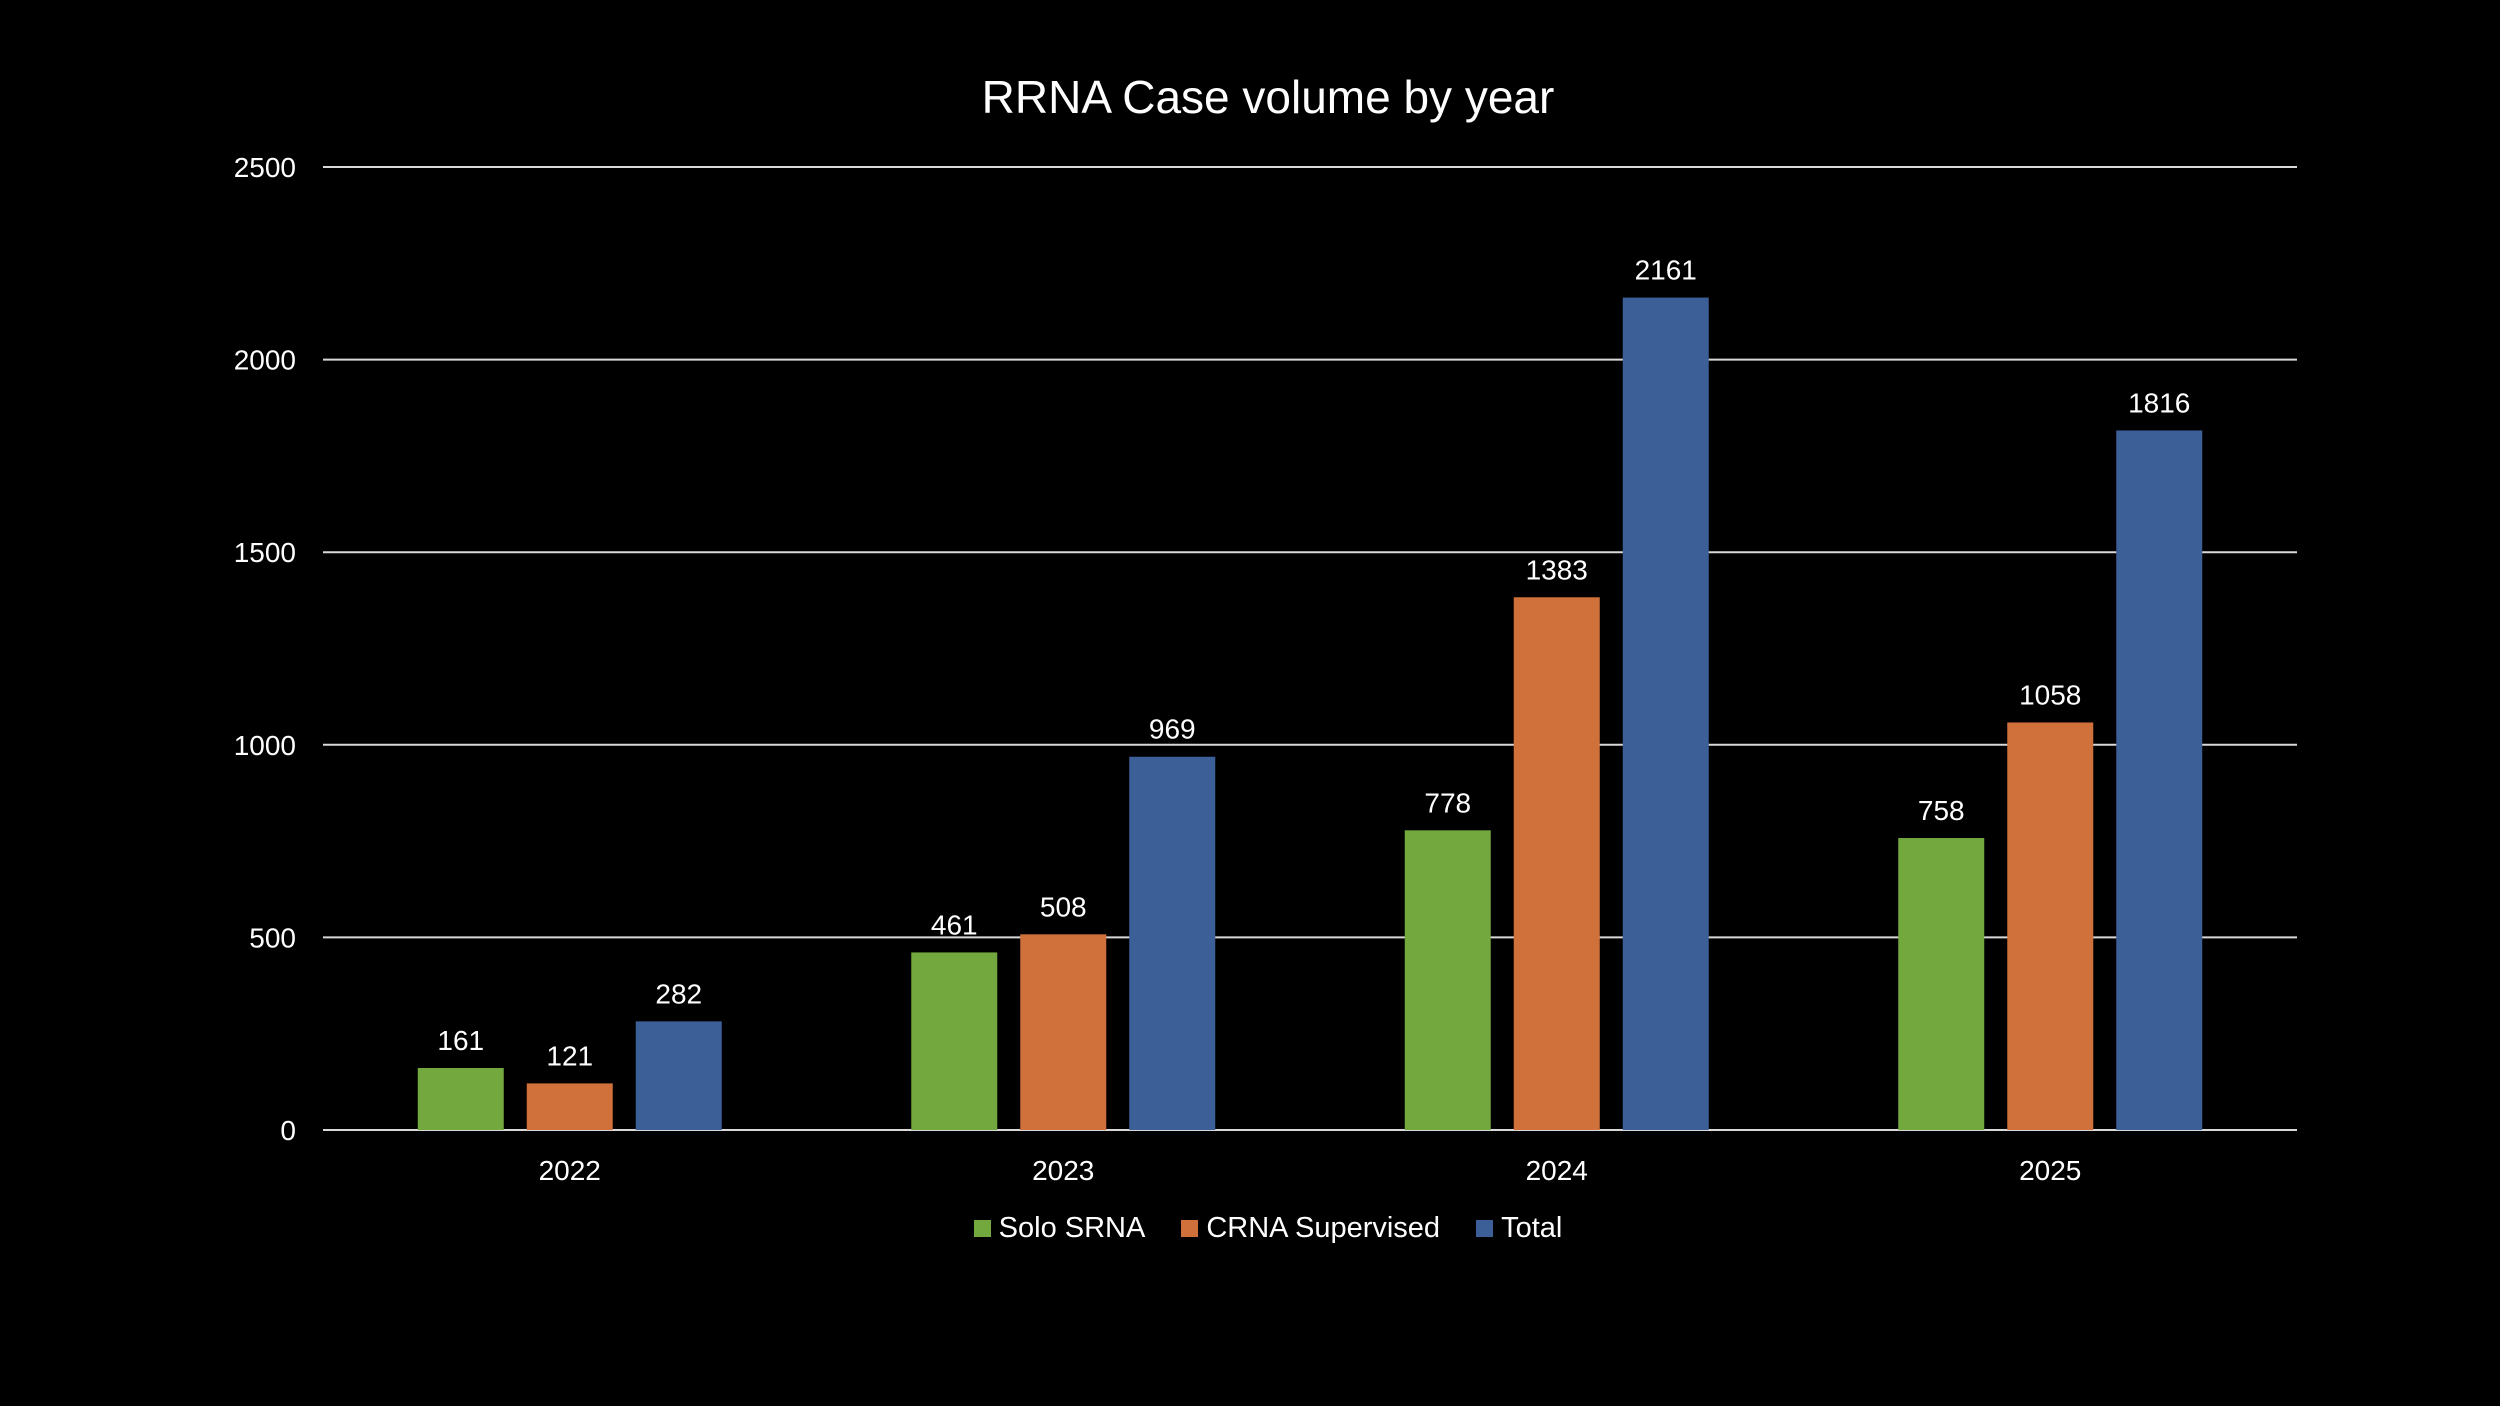  What do you see at coordinates (2050, 926) in the screenshot?
I see `bar-crna-supervised-2025` at bounding box center [2050, 926].